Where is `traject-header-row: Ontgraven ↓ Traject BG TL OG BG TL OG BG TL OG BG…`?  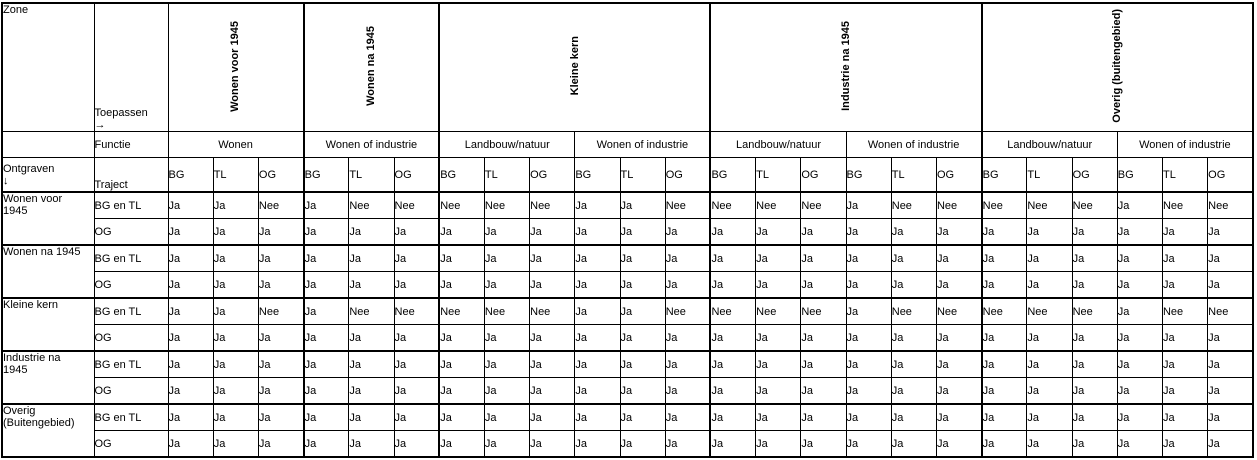
traject-header-row: Ontgraven ↓ Traject BG TL OG BG TL OG BG TL OG BG… is located at coordinates (627, 175).